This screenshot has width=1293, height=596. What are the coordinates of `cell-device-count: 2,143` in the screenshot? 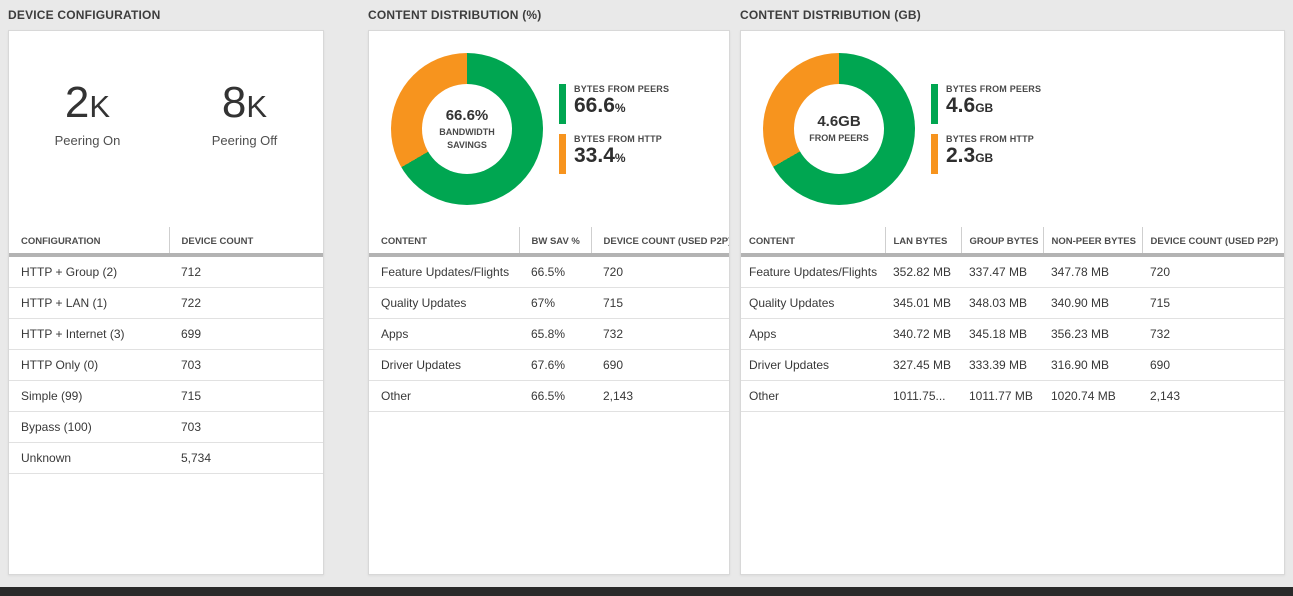 It's located at (1213, 396).